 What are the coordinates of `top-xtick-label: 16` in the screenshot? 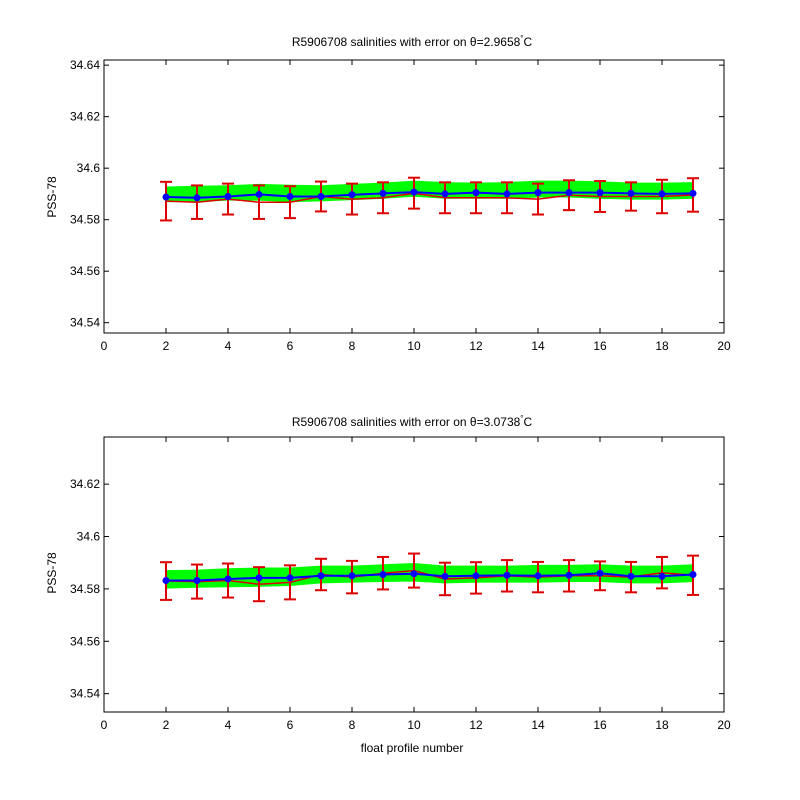 It's located at (600, 346).